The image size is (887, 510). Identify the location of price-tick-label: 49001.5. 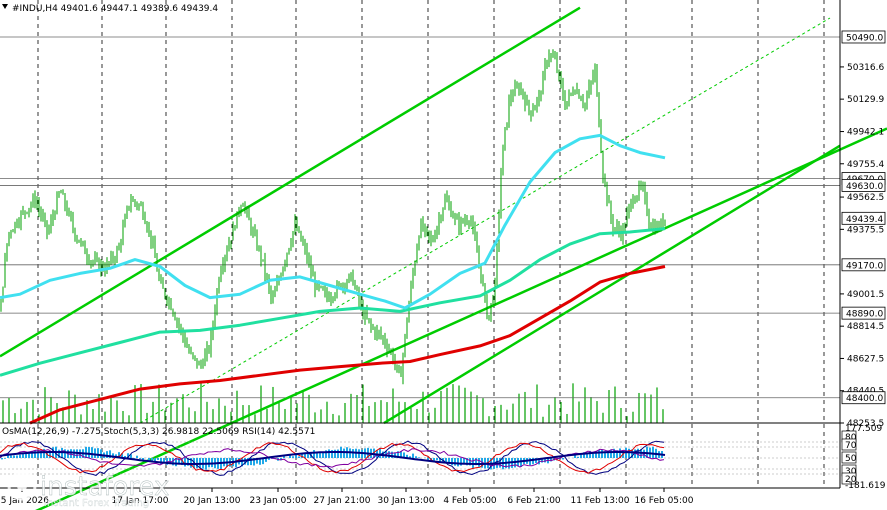
(865, 295).